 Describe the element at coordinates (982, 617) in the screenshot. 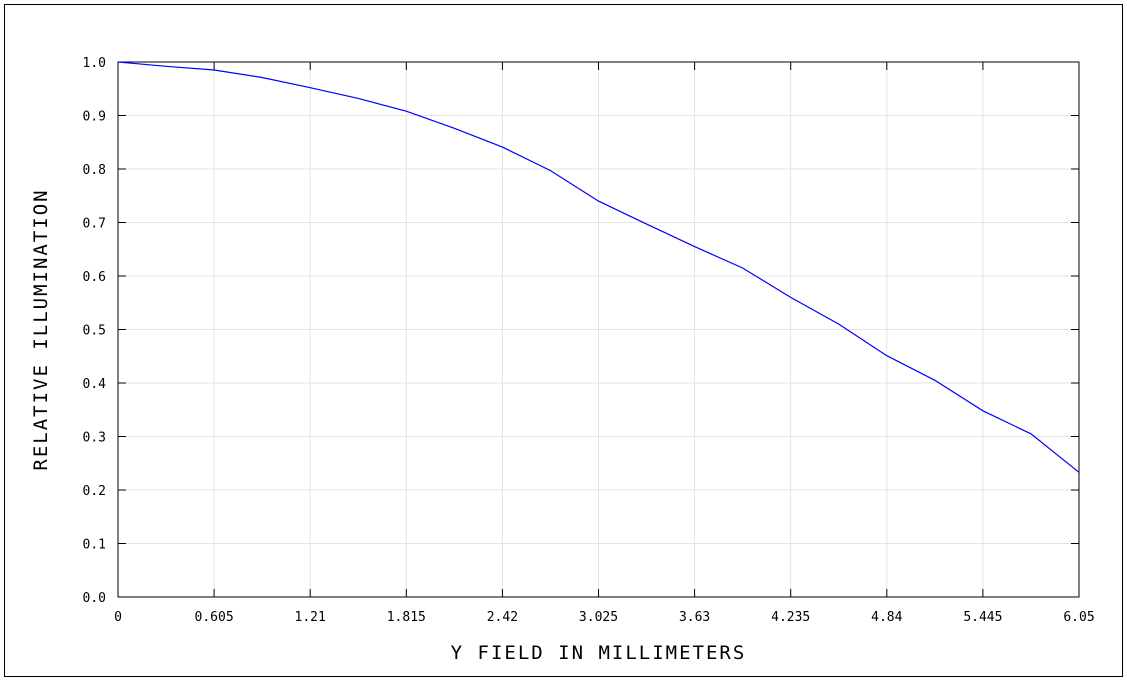

I see `x-tick-label: 5.445` at that location.